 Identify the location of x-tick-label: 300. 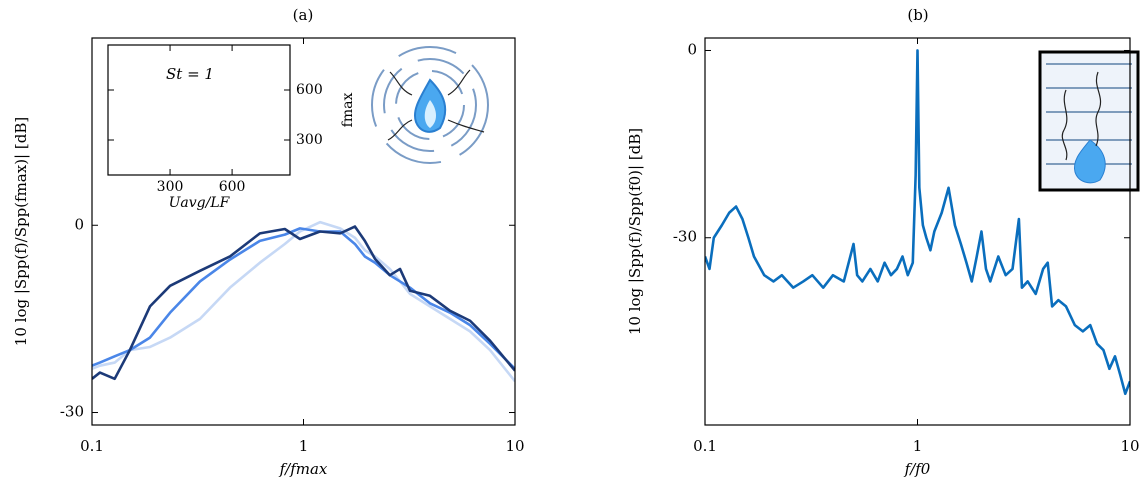
(170, 187).